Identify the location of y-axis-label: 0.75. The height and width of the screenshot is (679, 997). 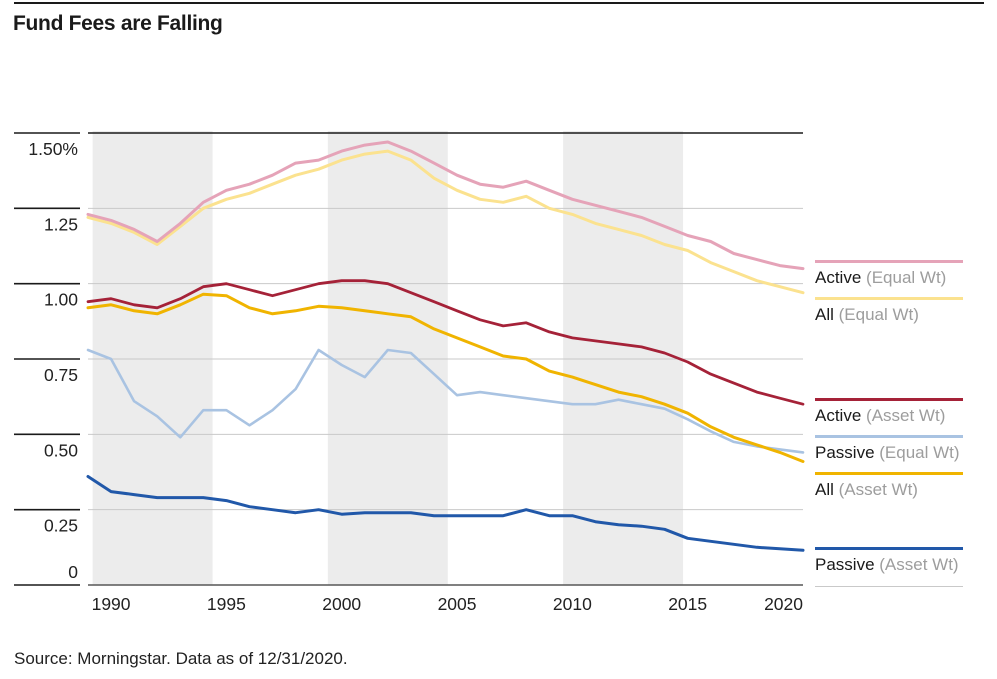
(61, 375).